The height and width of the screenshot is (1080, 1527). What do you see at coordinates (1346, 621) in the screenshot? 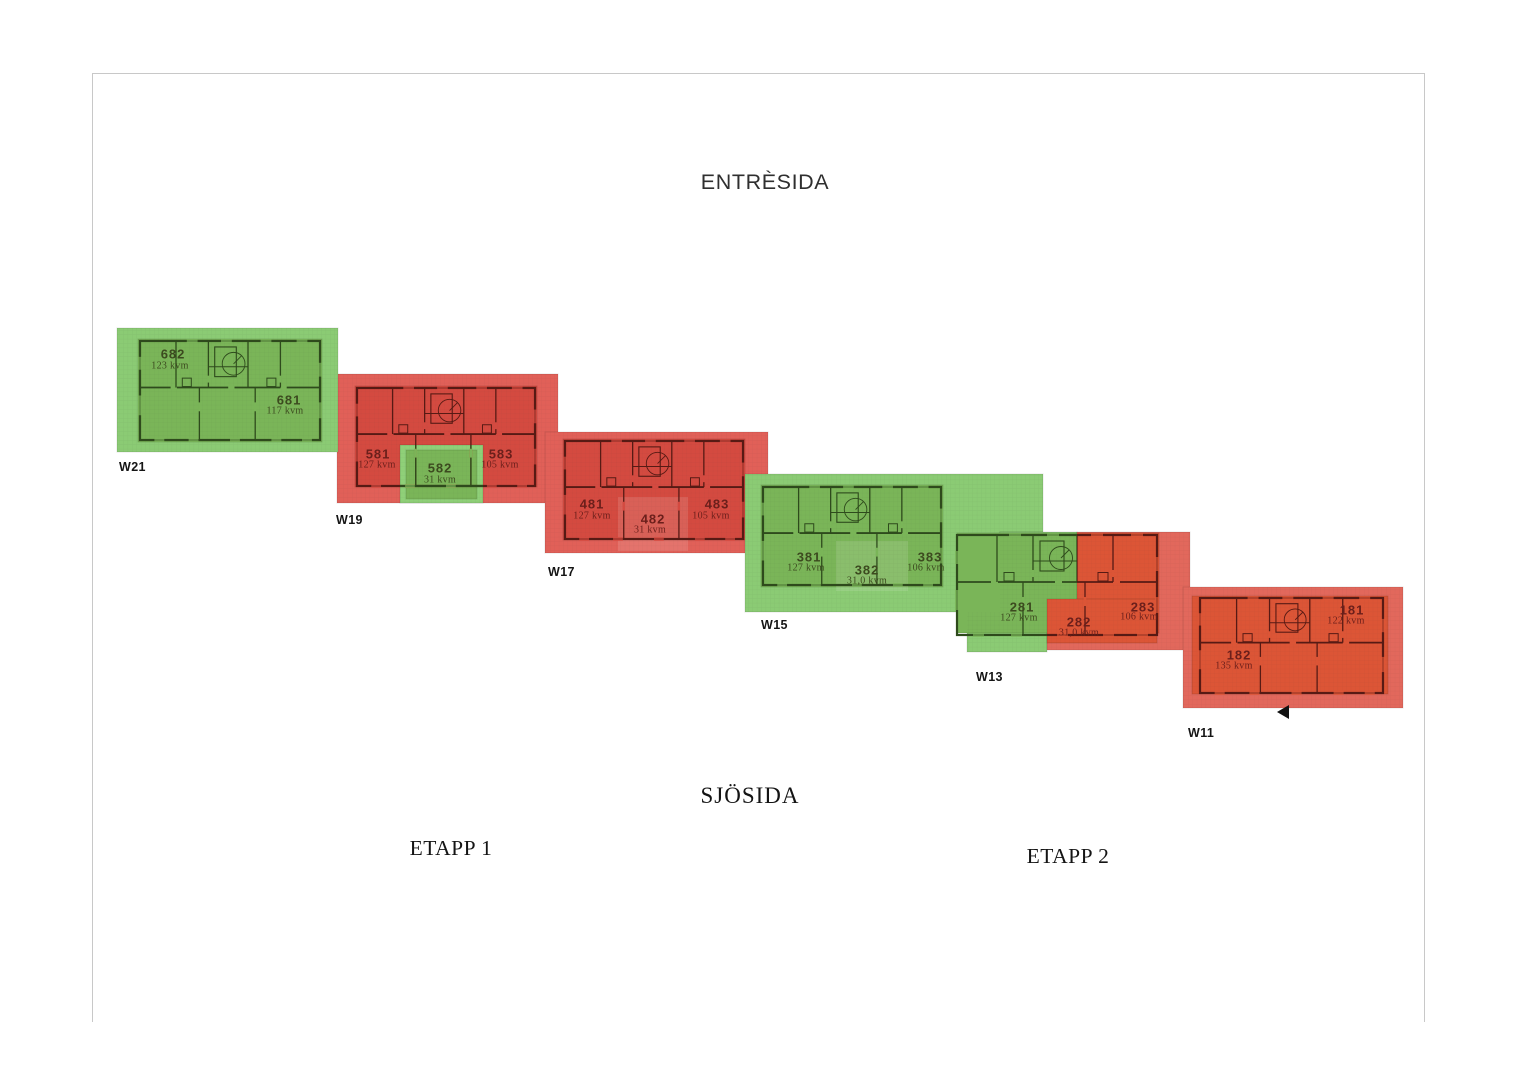
I see `apartment-area: 122 kvm` at bounding box center [1346, 621].